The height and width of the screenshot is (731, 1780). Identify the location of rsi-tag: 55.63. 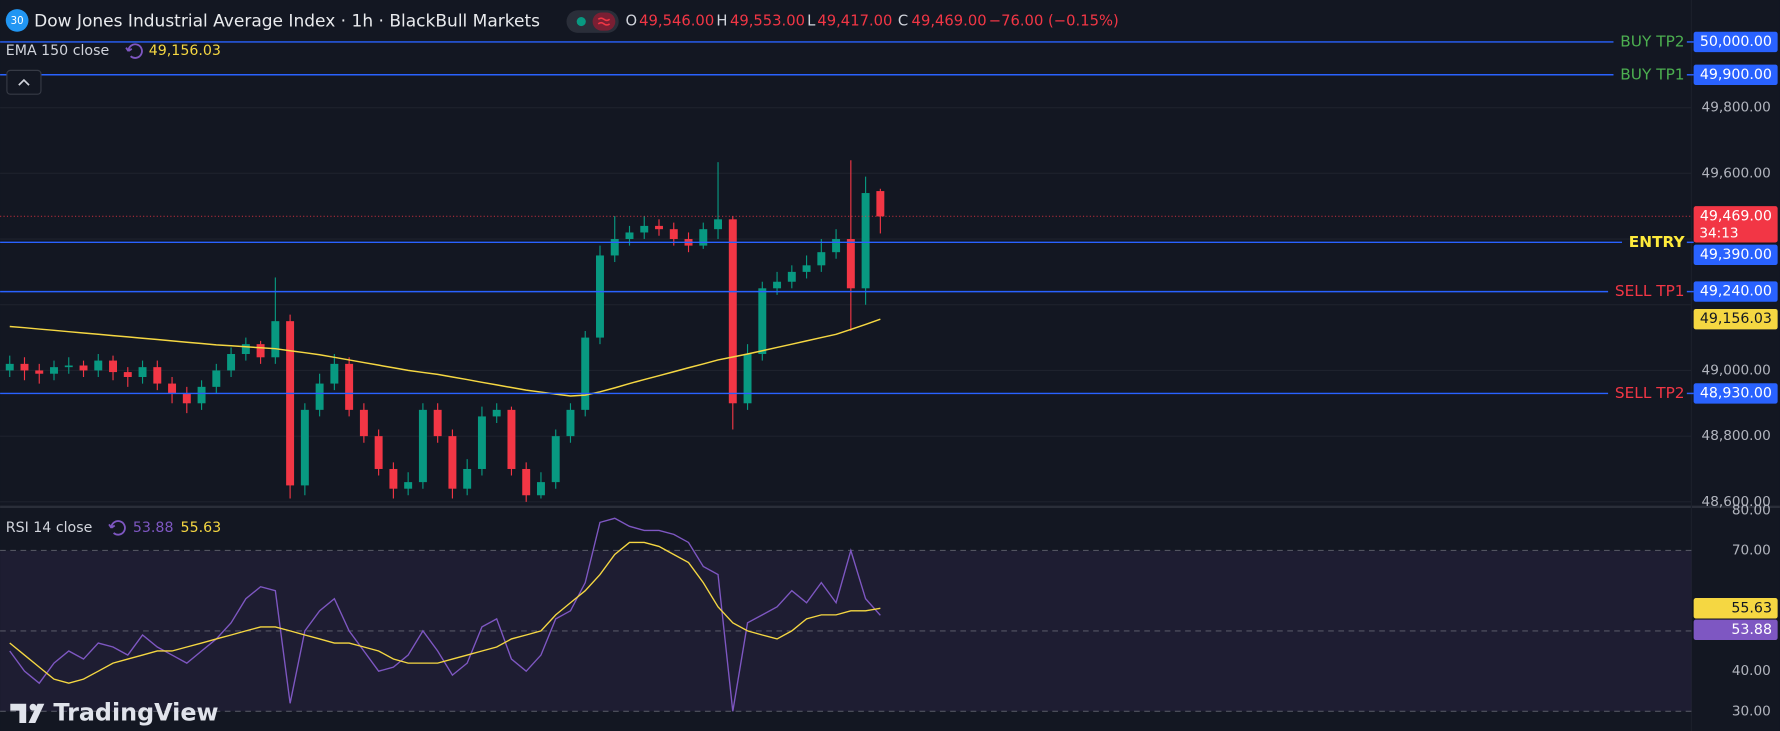
(1751, 608).